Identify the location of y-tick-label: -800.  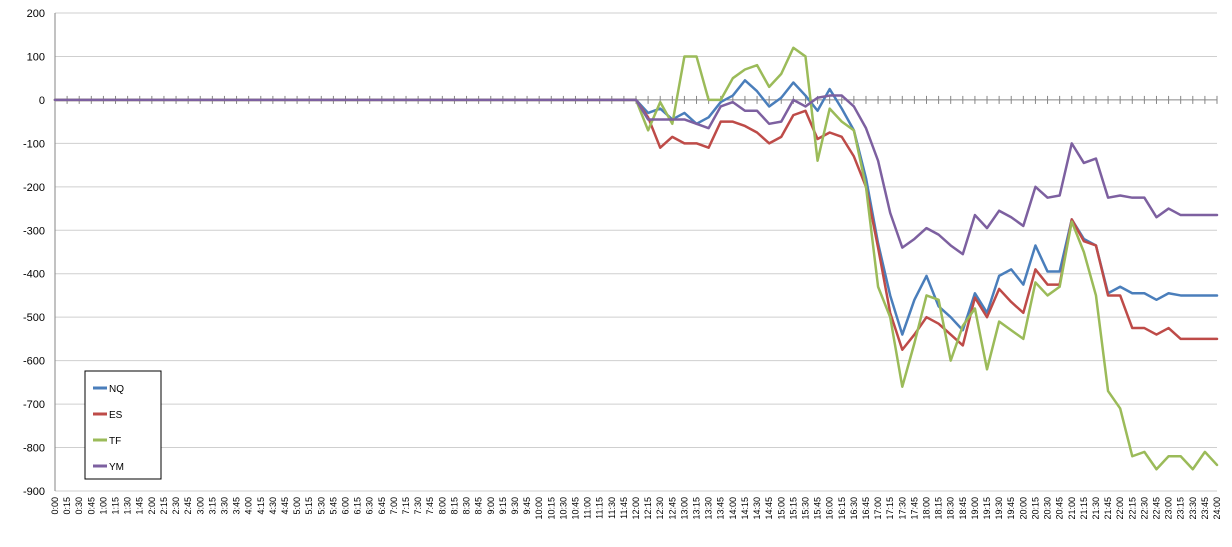
(34, 449).